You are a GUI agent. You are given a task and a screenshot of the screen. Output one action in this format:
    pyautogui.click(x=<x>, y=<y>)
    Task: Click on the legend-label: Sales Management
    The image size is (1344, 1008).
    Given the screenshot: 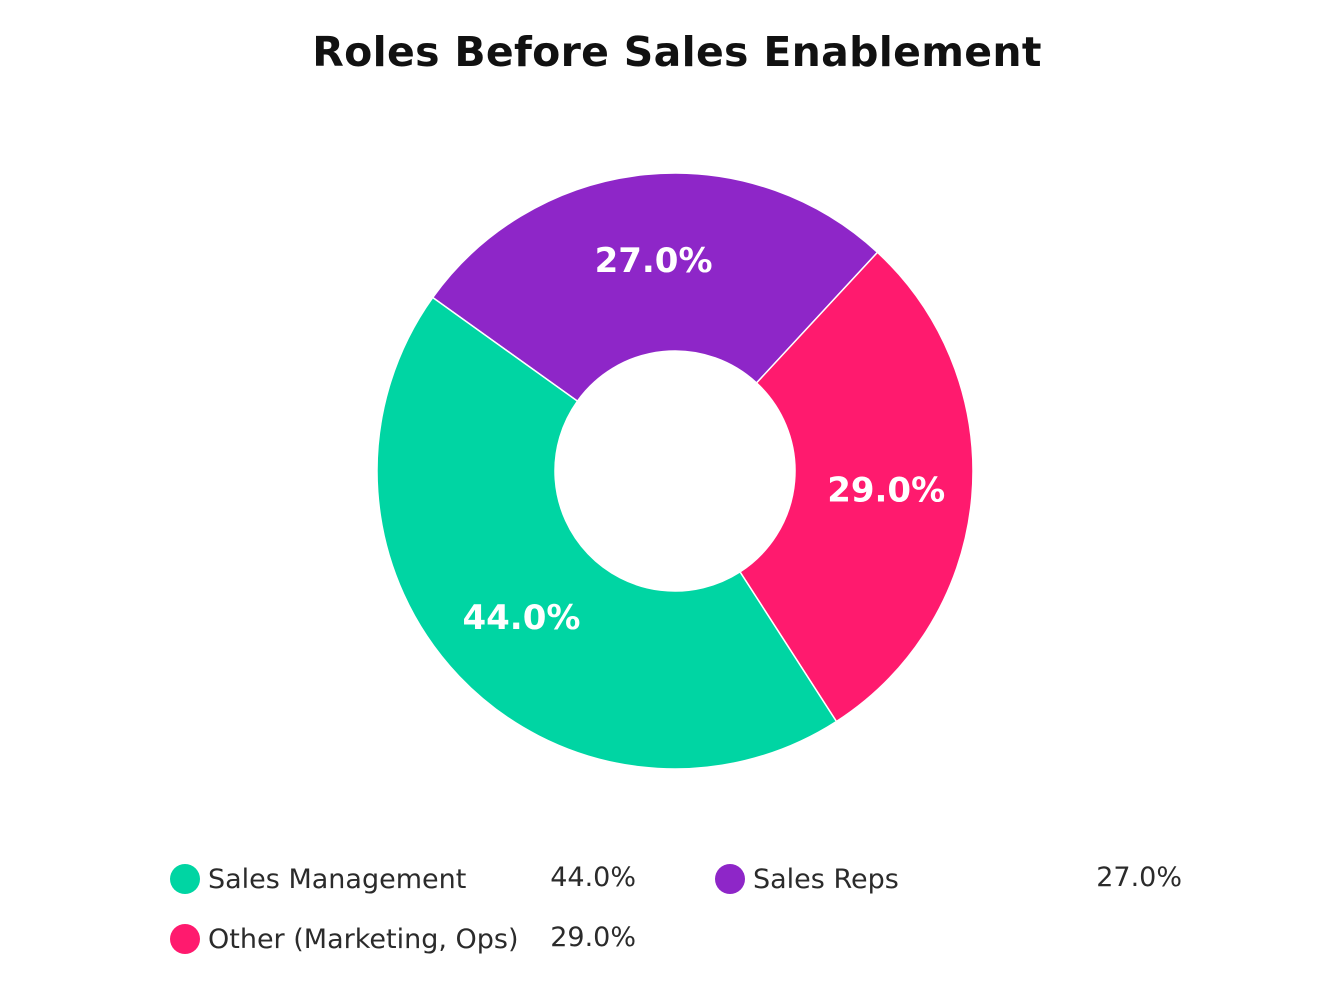 What is the action you would take?
    pyautogui.click(x=337, y=879)
    